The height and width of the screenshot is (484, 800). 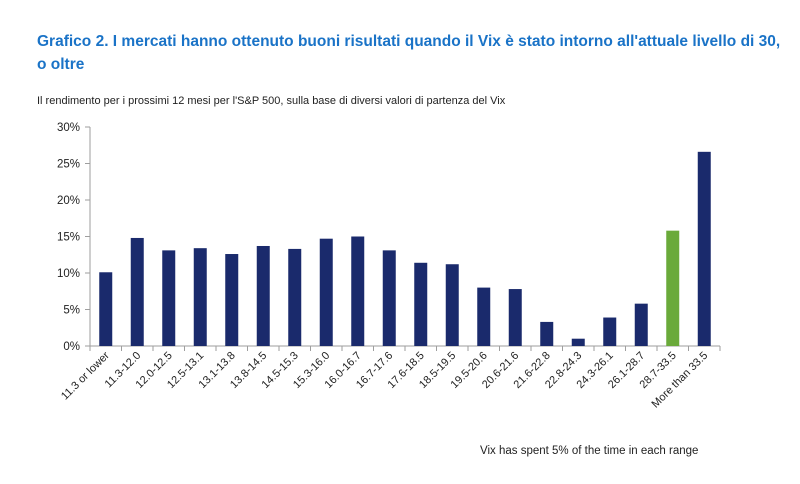 What do you see at coordinates (71, 311) in the screenshot?
I see `y-tick-label: 5%` at bounding box center [71, 311].